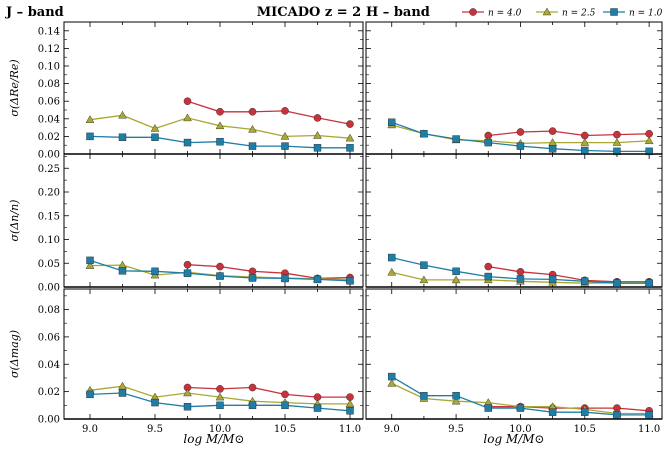  Describe the element at coordinates (49, 31) in the screenshot. I see `y-tick-label: 0.14` at that location.